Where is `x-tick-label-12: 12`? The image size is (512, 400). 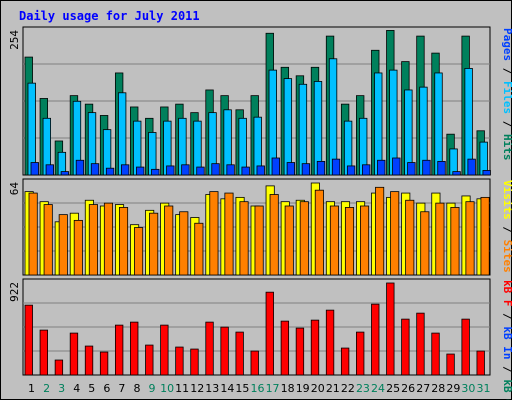 x-tick-label-12: 12 is located at coordinates (197, 388).